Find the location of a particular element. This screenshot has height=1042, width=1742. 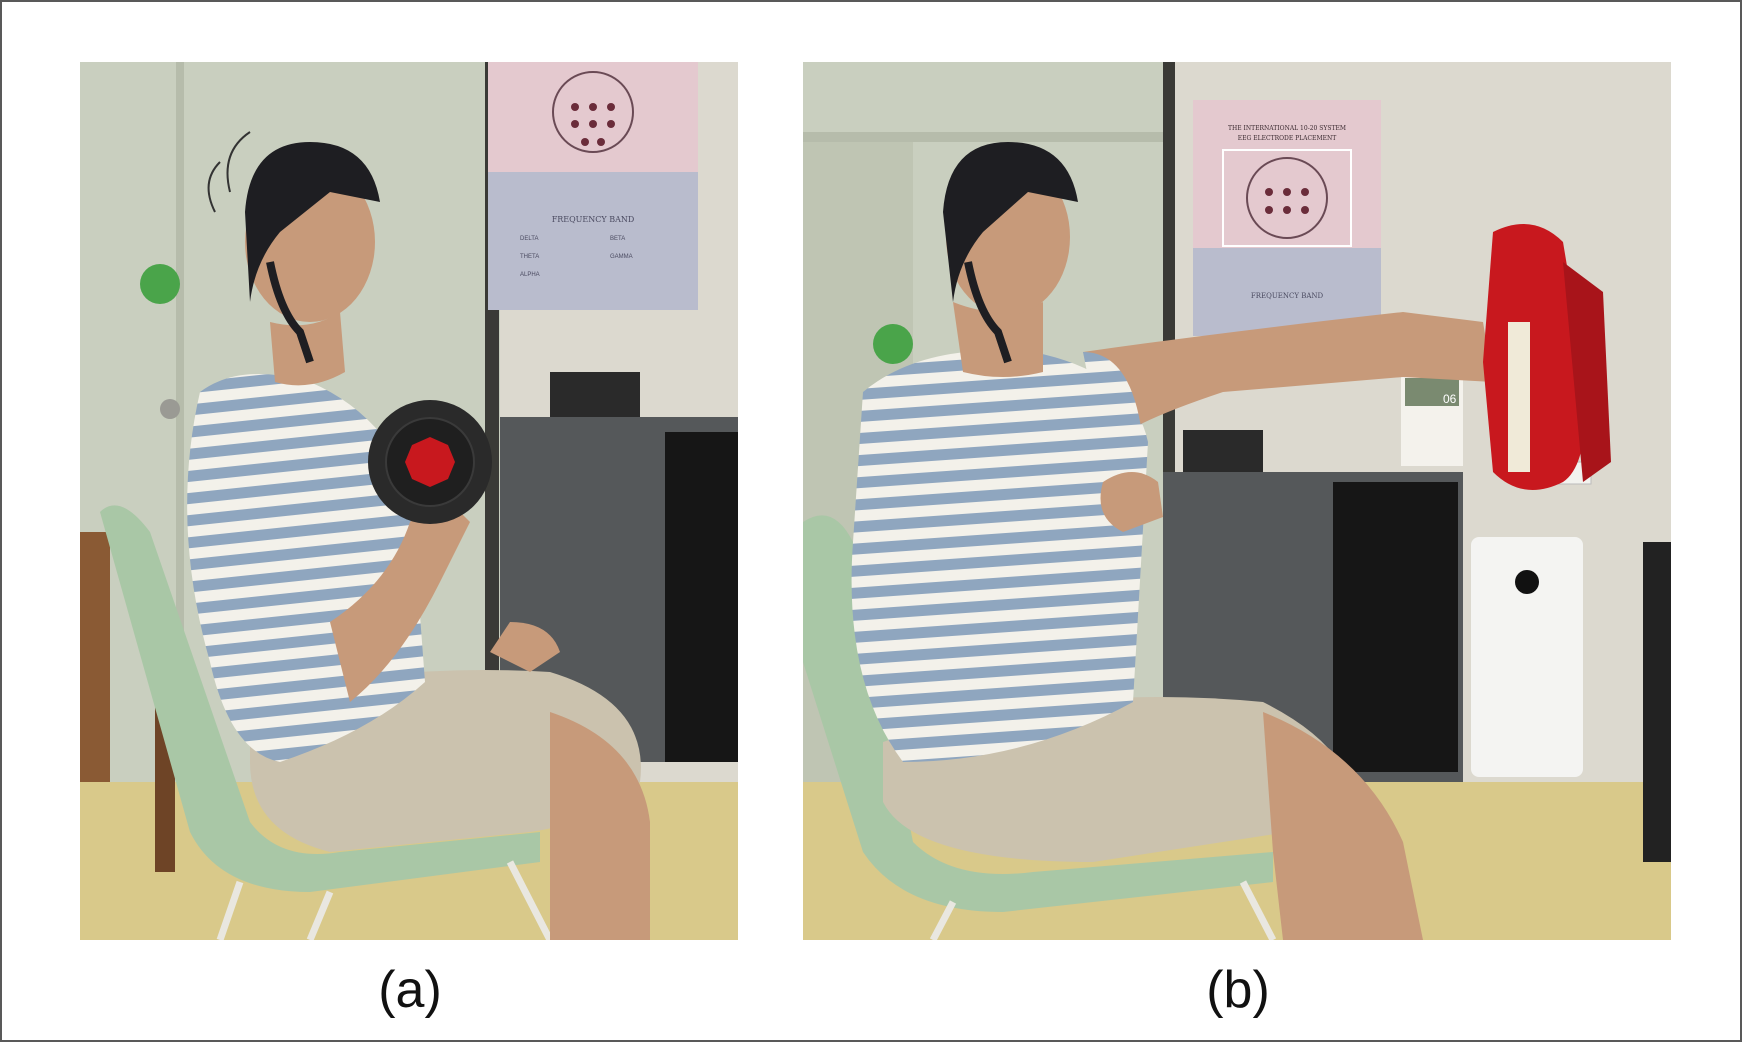

dumbbell-nut is located at coordinates (430, 462).